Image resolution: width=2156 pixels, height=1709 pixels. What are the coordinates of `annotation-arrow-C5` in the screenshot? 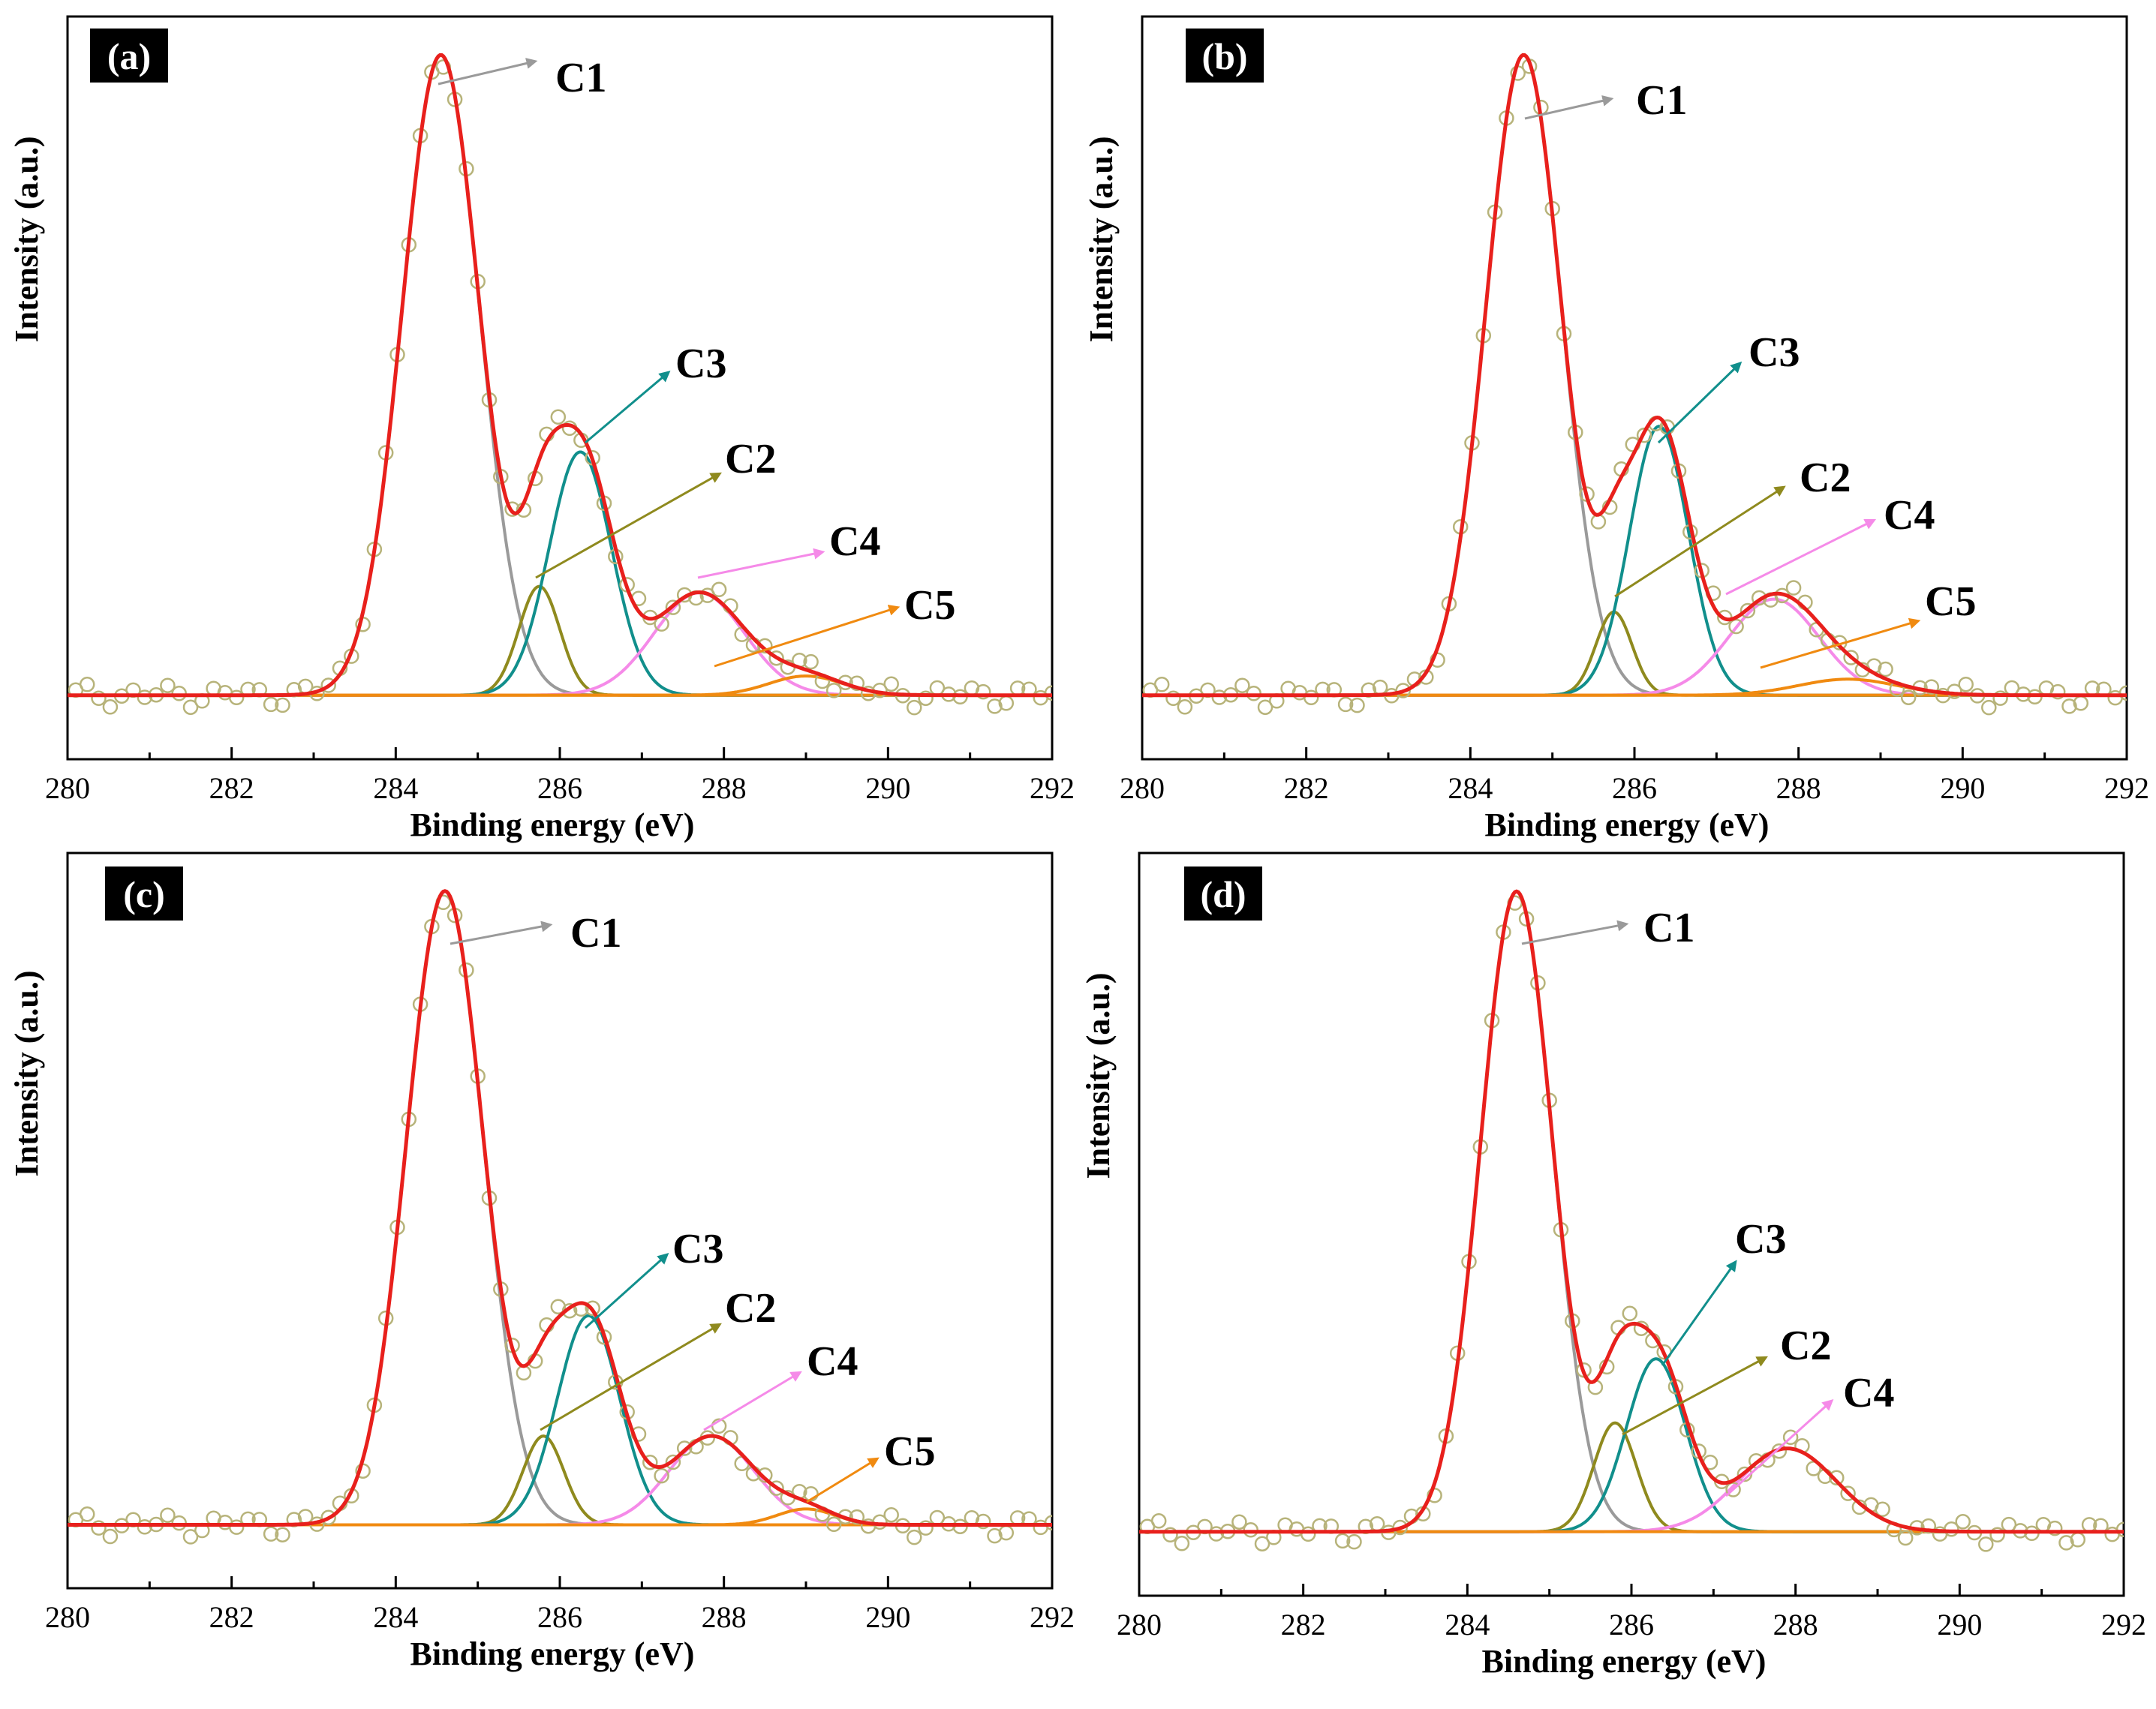 It's located at (807, 636).